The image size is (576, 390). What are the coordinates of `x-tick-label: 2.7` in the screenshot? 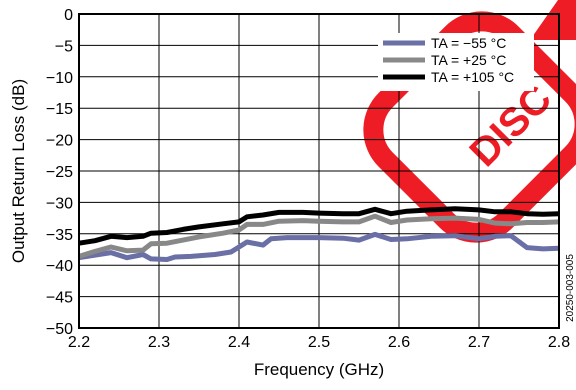 It's located at (479, 342).